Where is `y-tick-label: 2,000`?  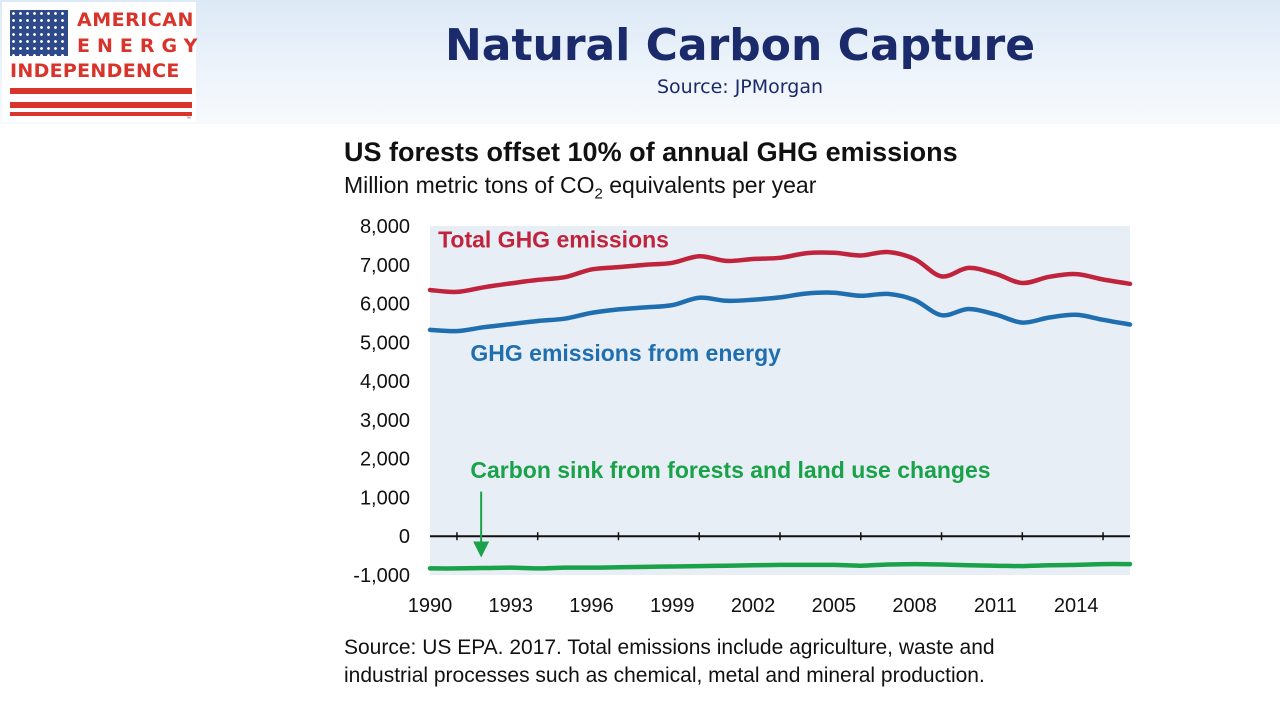 y-tick-label: 2,000 is located at coordinates (385, 460).